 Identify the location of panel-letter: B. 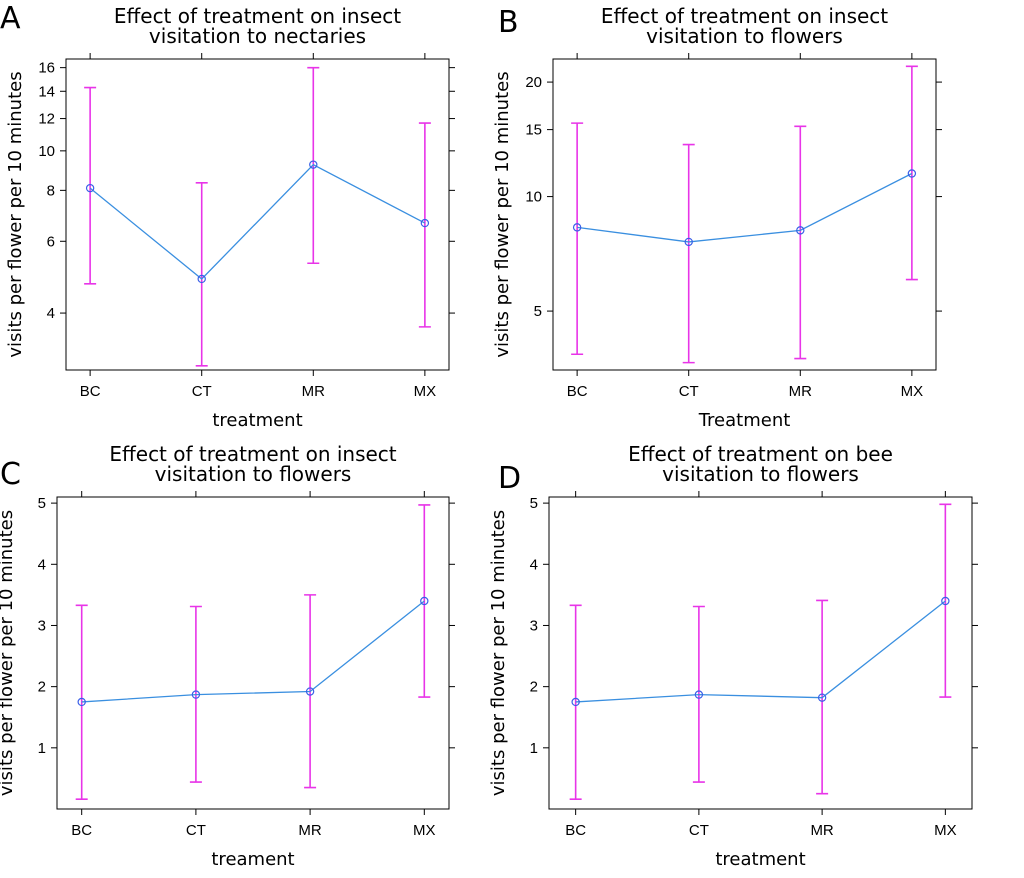
(508, 22).